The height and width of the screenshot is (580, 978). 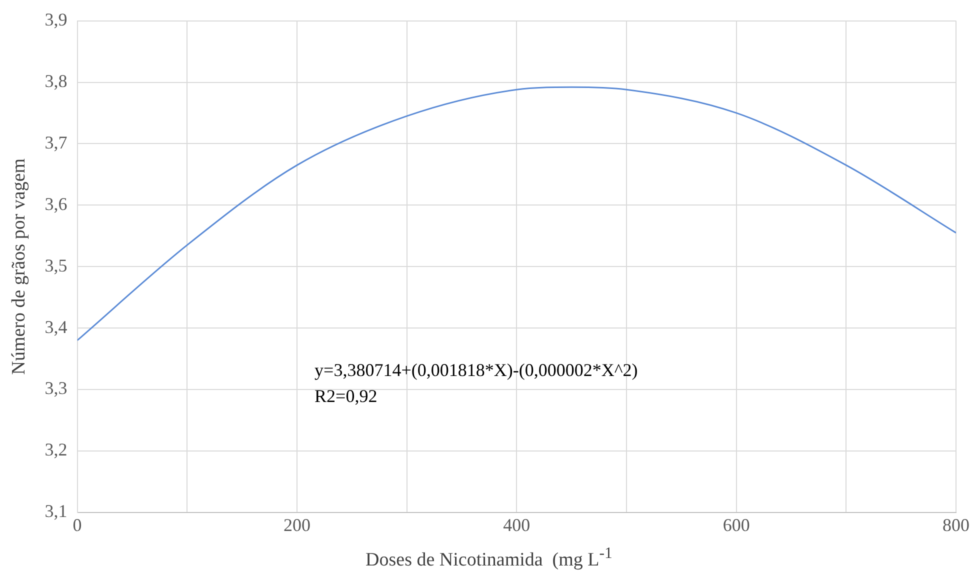 What do you see at coordinates (77, 524) in the screenshot?
I see `x-tick-label: 0` at bounding box center [77, 524].